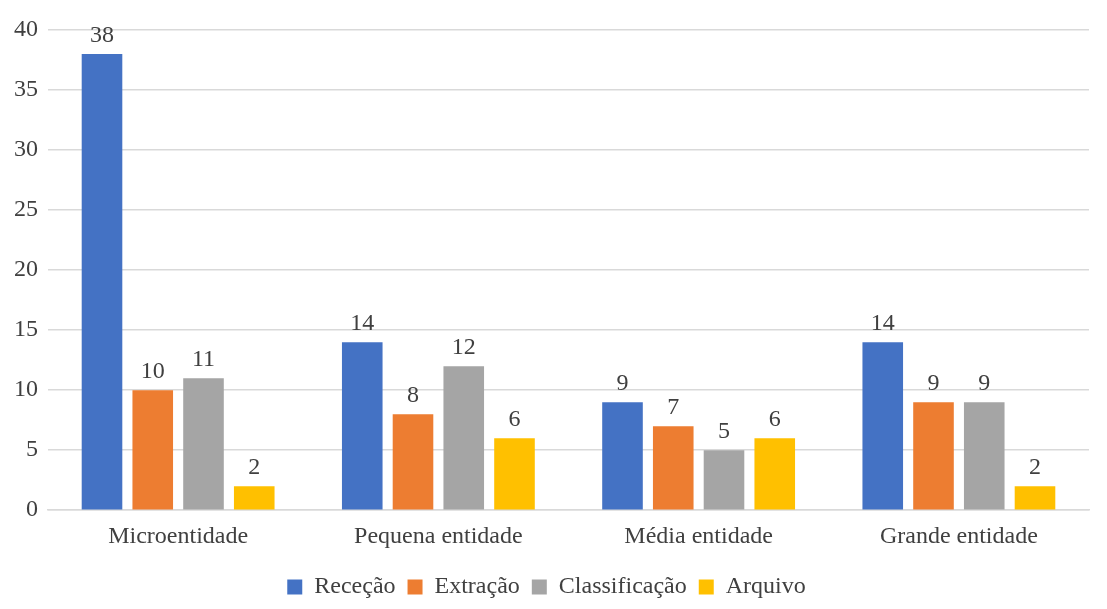 This screenshot has width=1107, height=609. What do you see at coordinates (26, 328) in the screenshot?
I see `y-tick-label: 15` at bounding box center [26, 328].